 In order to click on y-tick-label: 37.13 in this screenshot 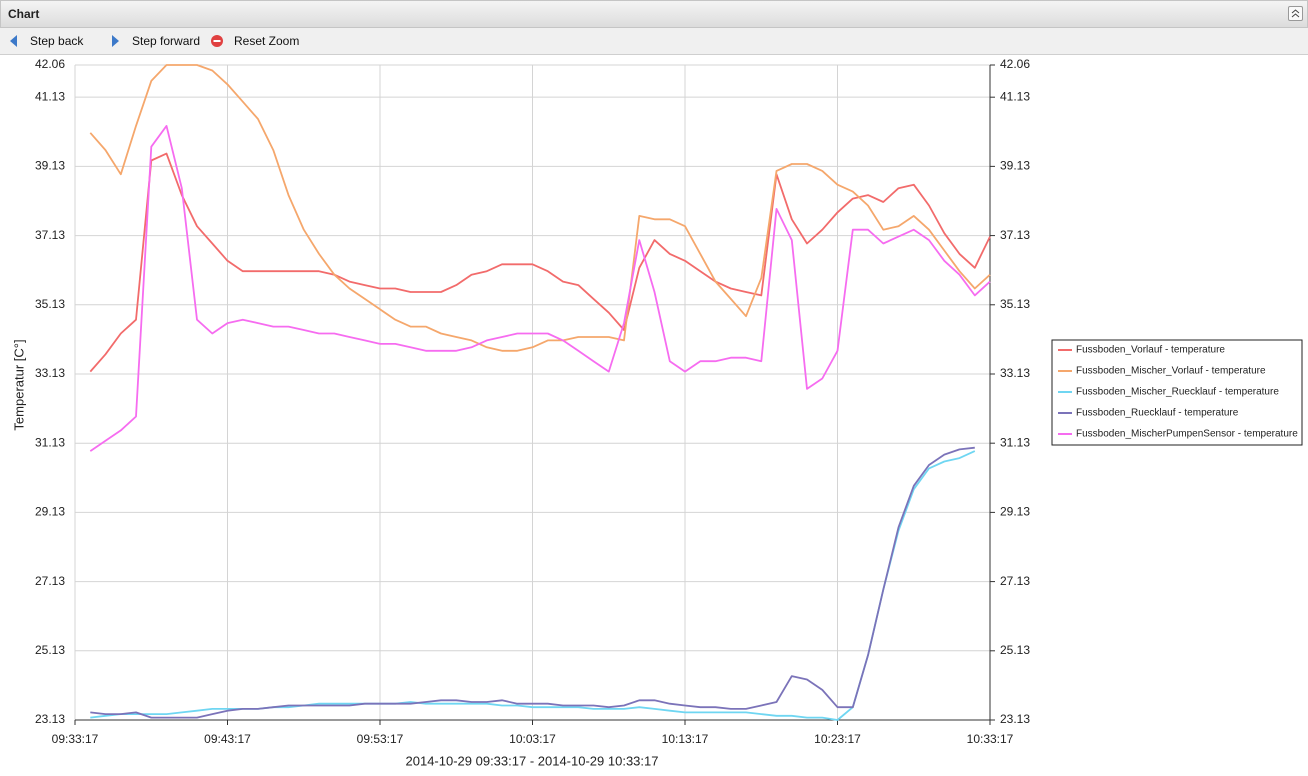, I will do `click(50, 235)`.